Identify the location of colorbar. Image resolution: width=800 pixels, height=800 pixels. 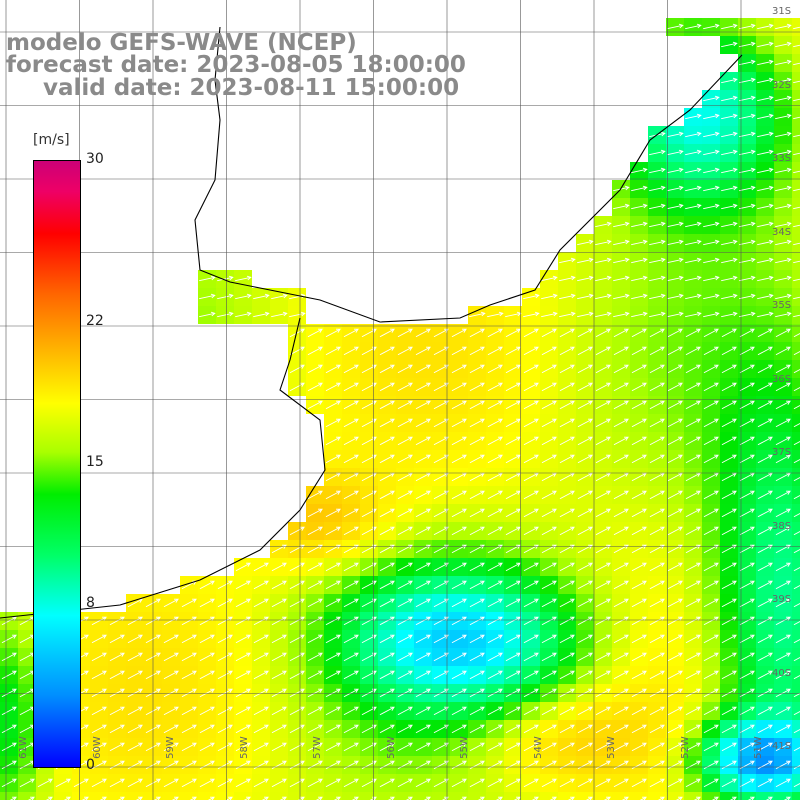
(57, 464).